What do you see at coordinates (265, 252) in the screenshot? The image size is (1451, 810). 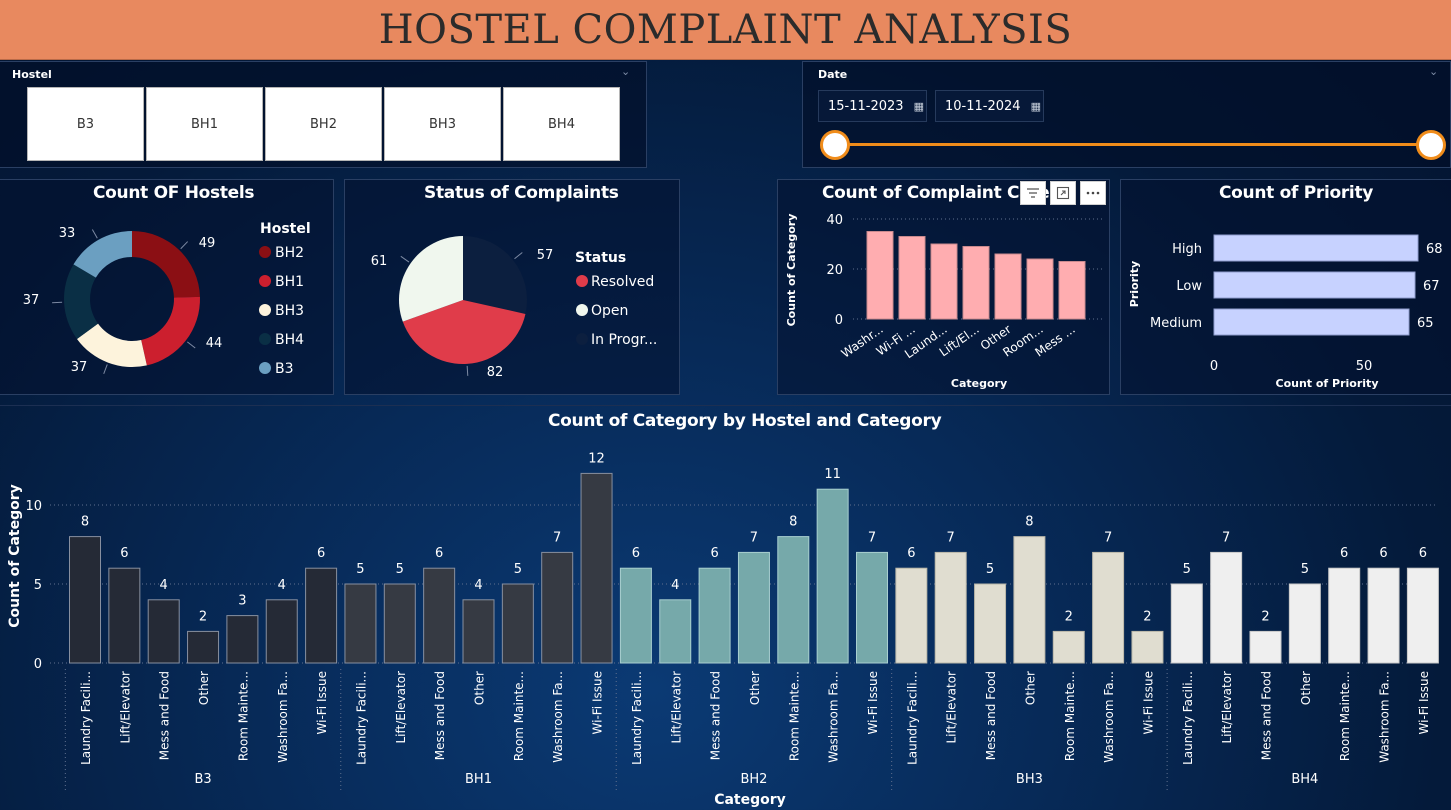 I see `legend-marker-bh2` at bounding box center [265, 252].